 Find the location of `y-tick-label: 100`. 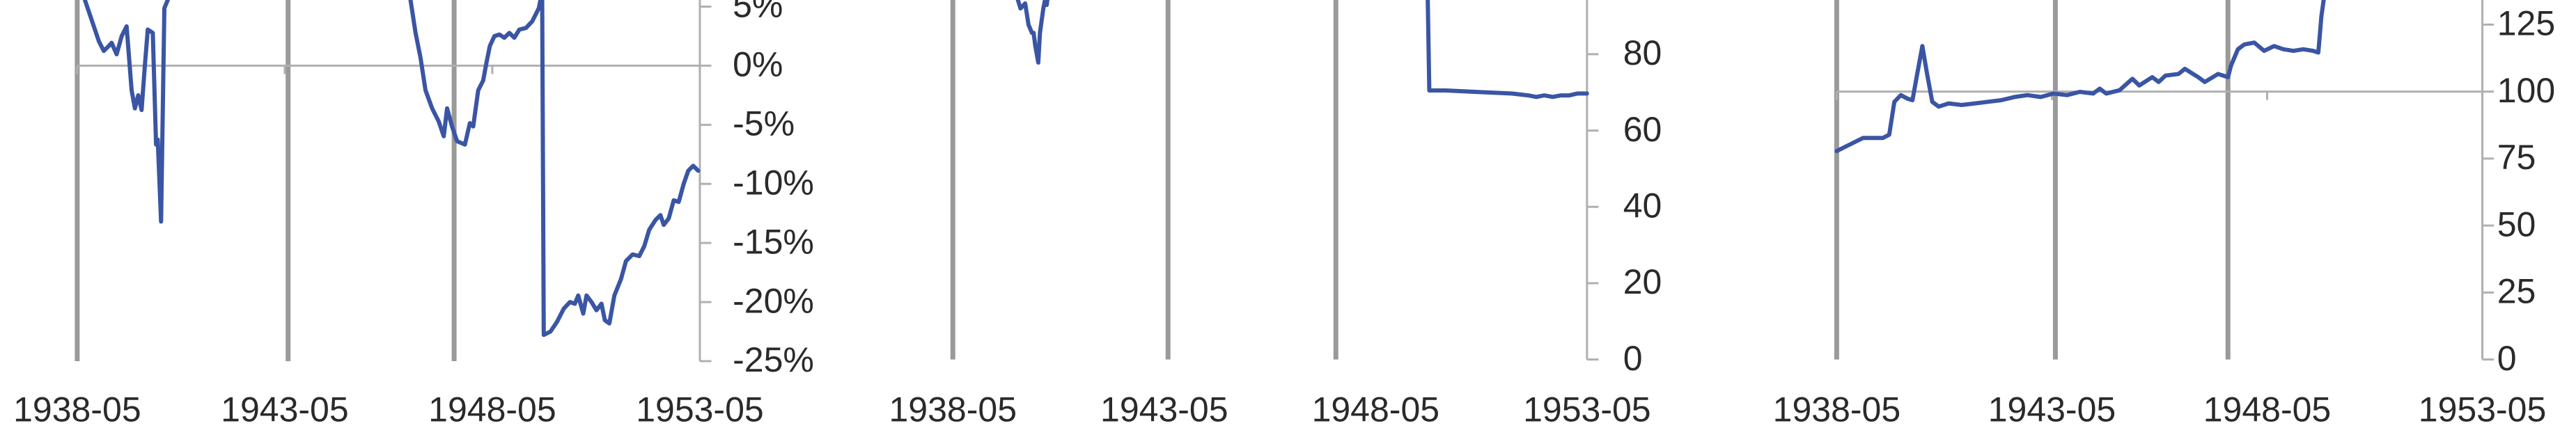

y-tick-label: 100 is located at coordinates (2526, 90).